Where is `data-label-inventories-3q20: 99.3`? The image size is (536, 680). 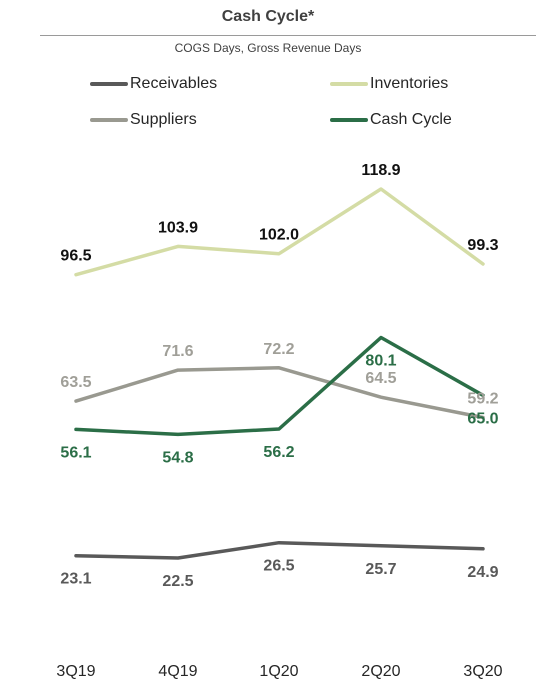
data-label-inventories-3q20: 99.3 is located at coordinates (482, 245).